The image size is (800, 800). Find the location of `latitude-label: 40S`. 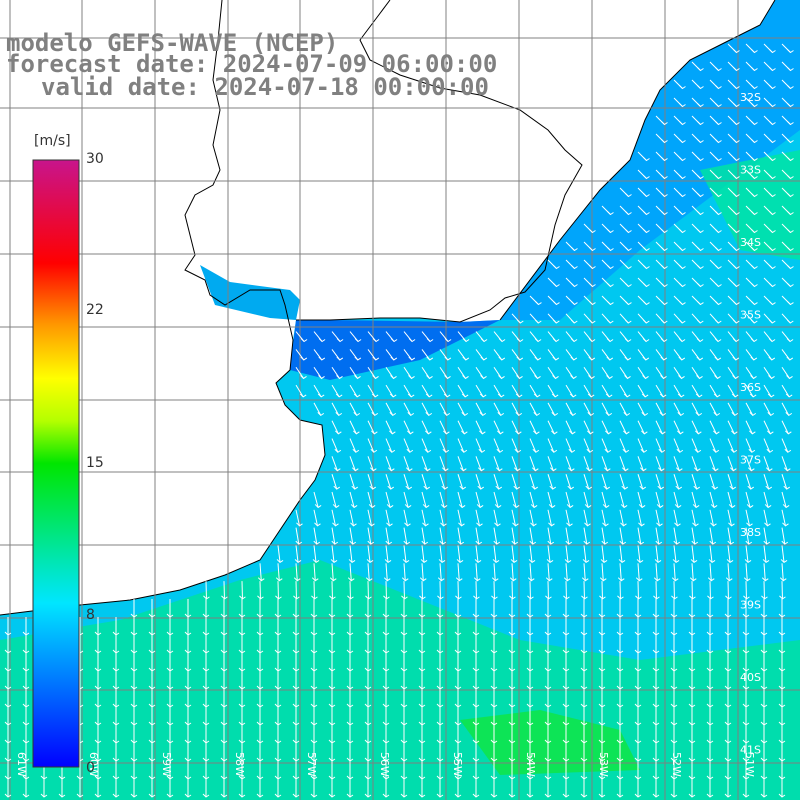

latitude-label: 40S is located at coordinates (750, 677).